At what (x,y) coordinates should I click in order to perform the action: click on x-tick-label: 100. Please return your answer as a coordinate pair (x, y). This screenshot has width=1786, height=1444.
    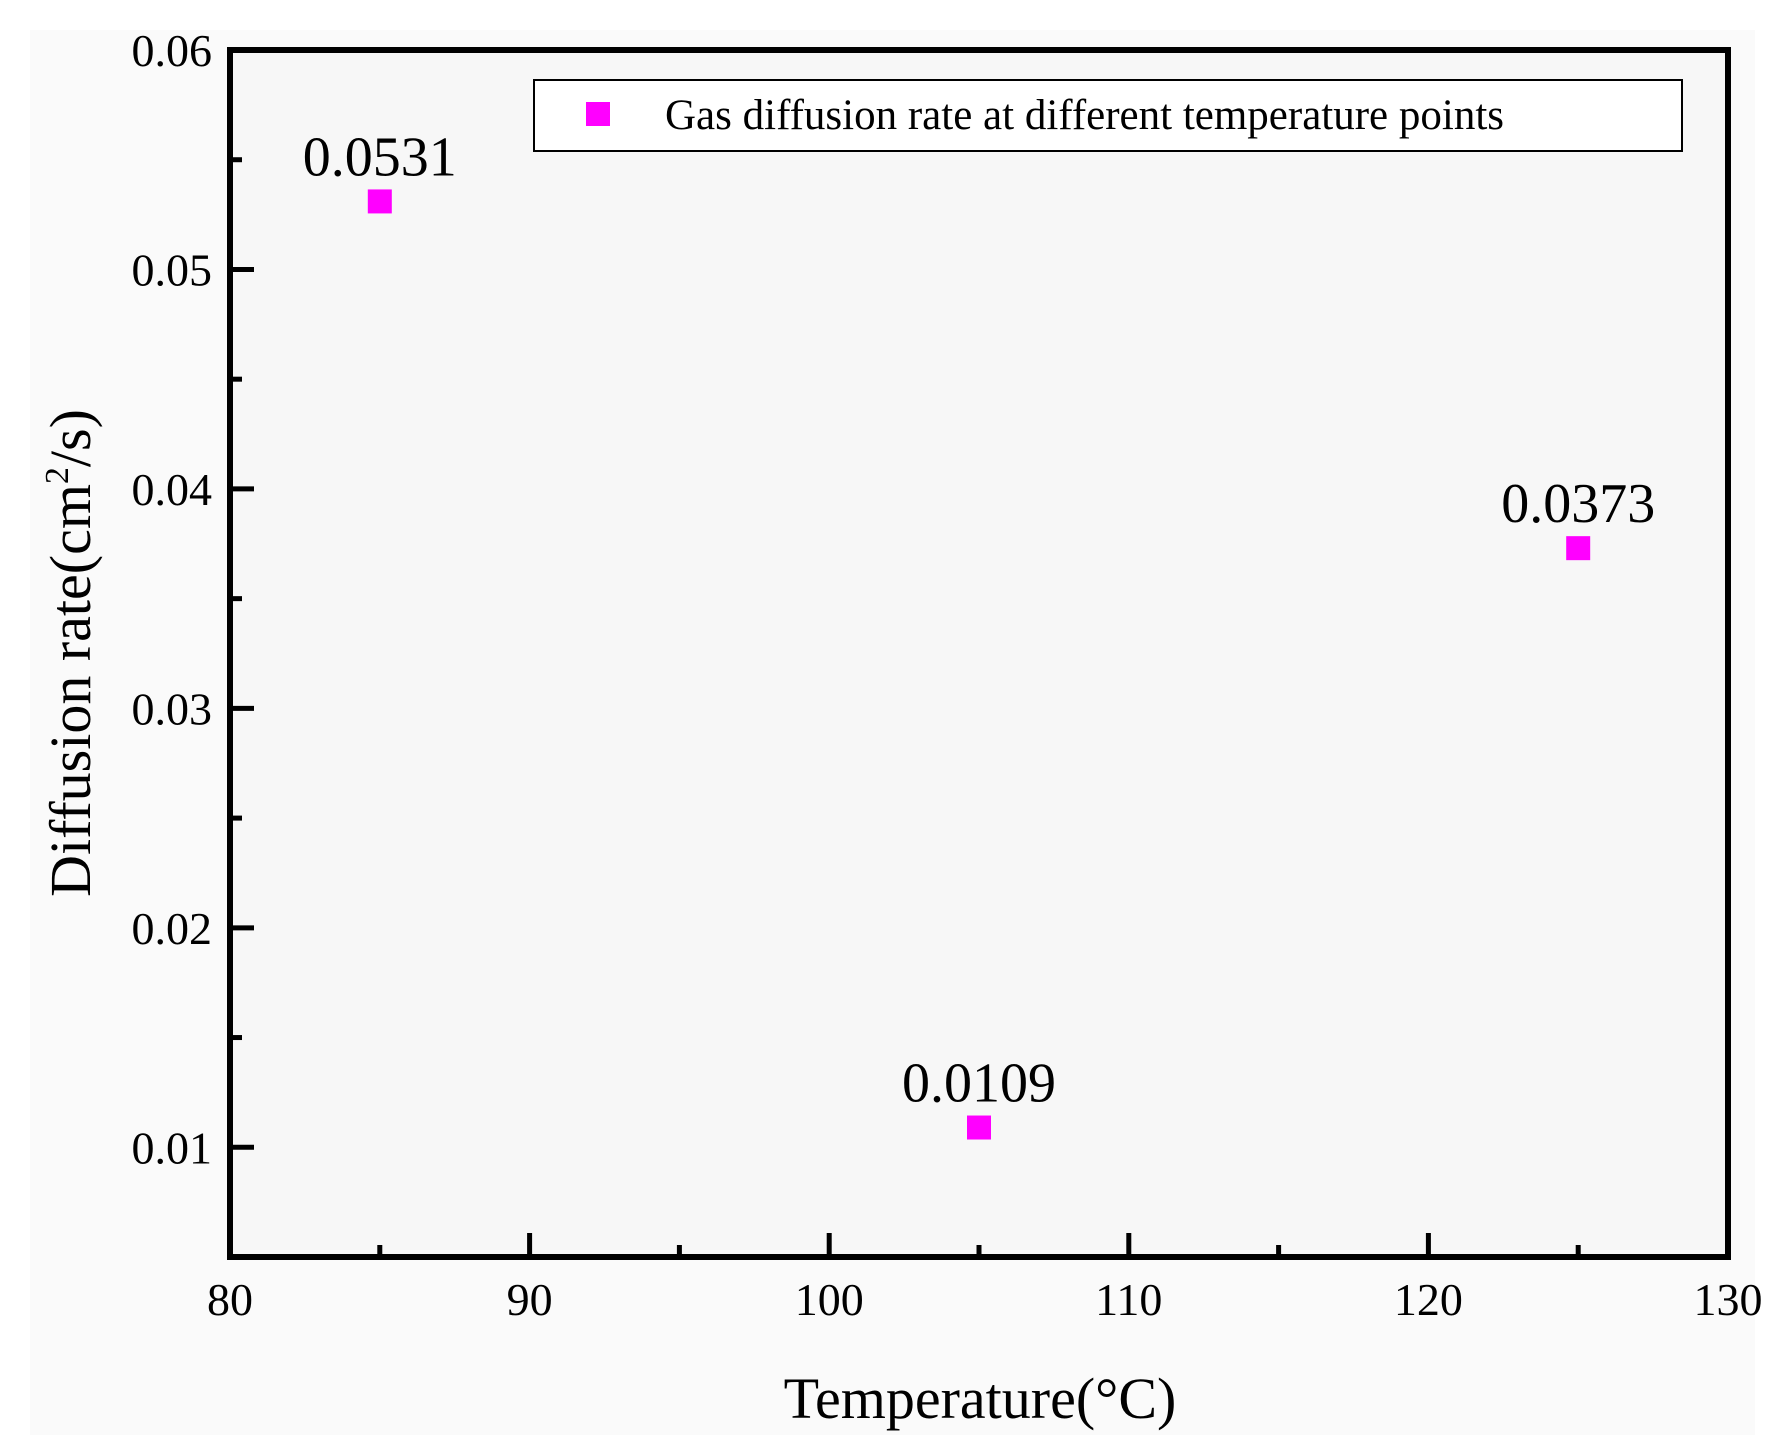
    Looking at the image, I should click on (829, 1299).